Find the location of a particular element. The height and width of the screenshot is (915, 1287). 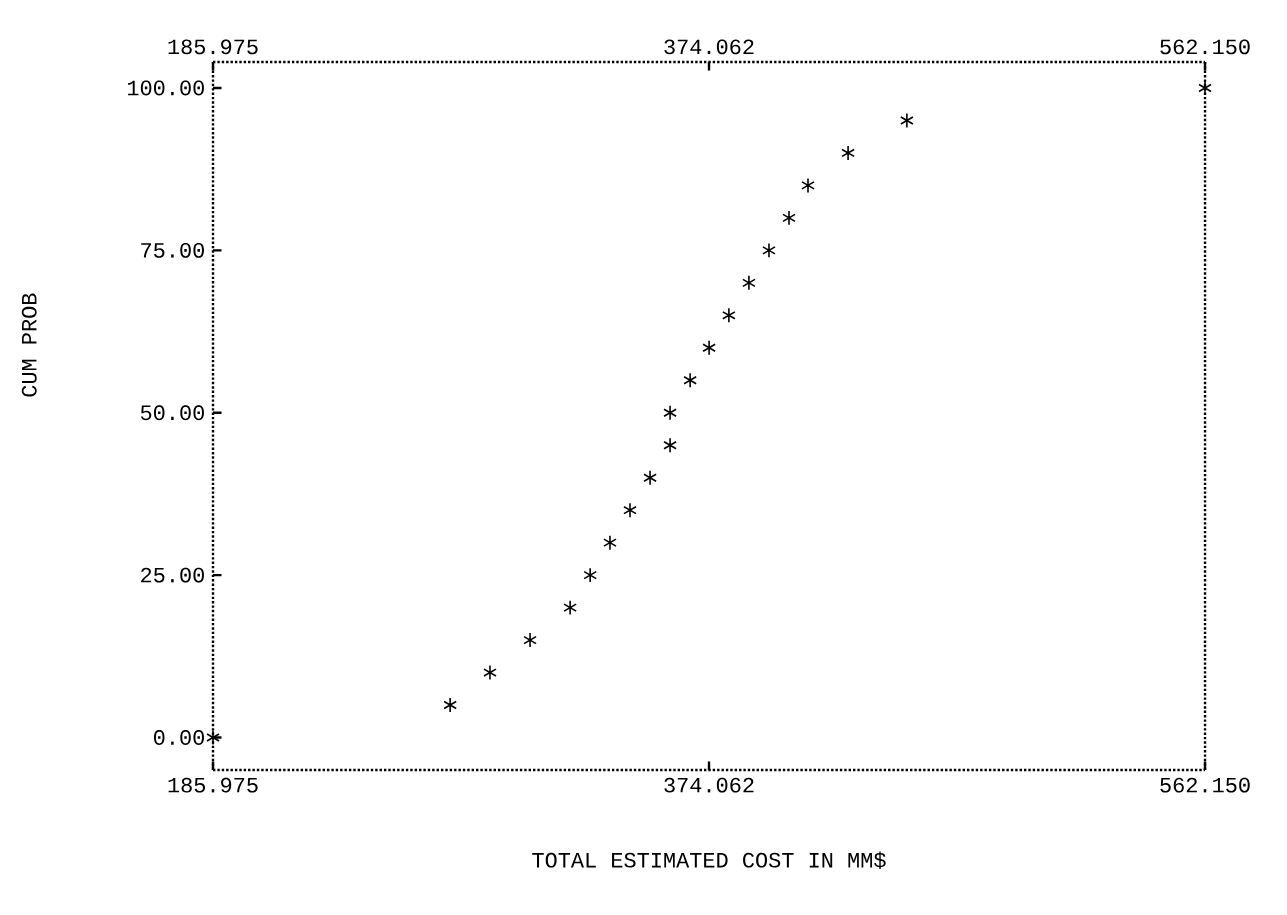

y-tick-label: 50.00 is located at coordinates (172, 413).